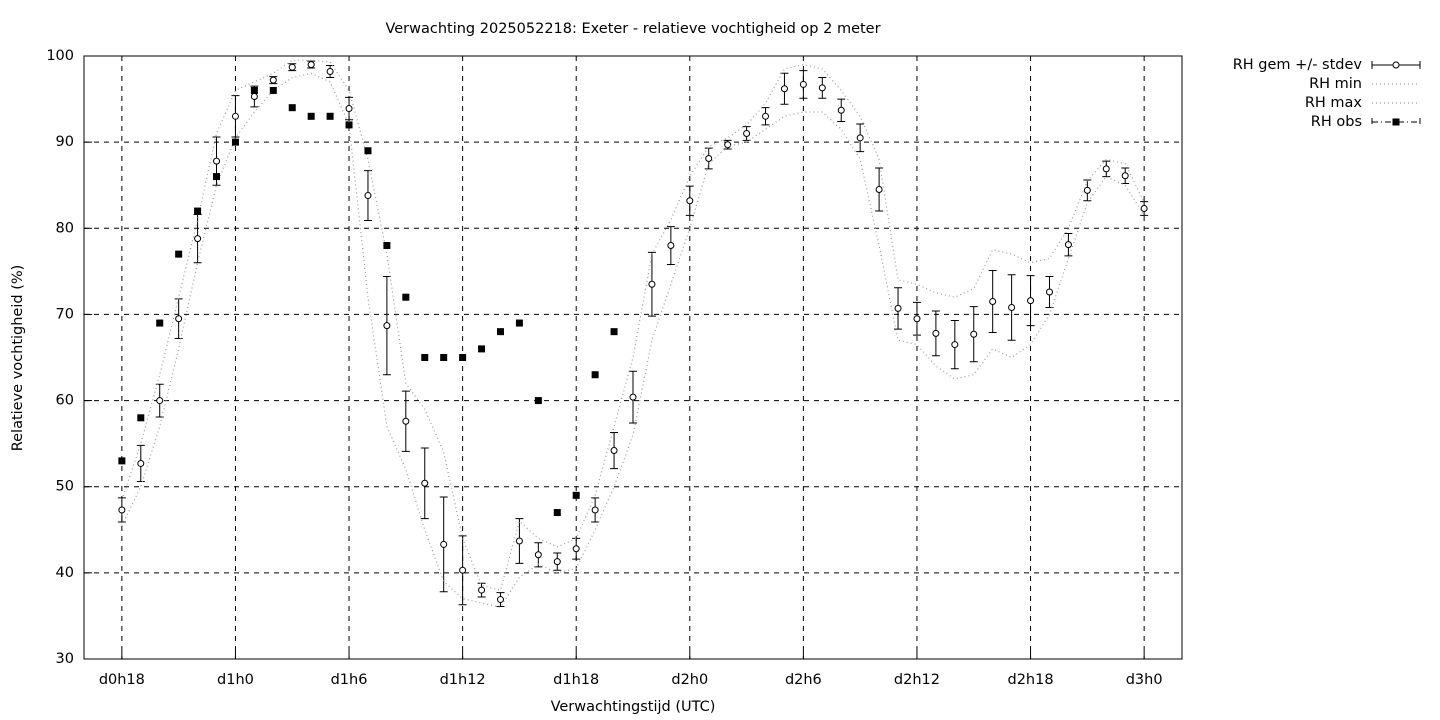 The image size is (1440, 720). I want to click on legend-label: RH min, so click(1335, 84).